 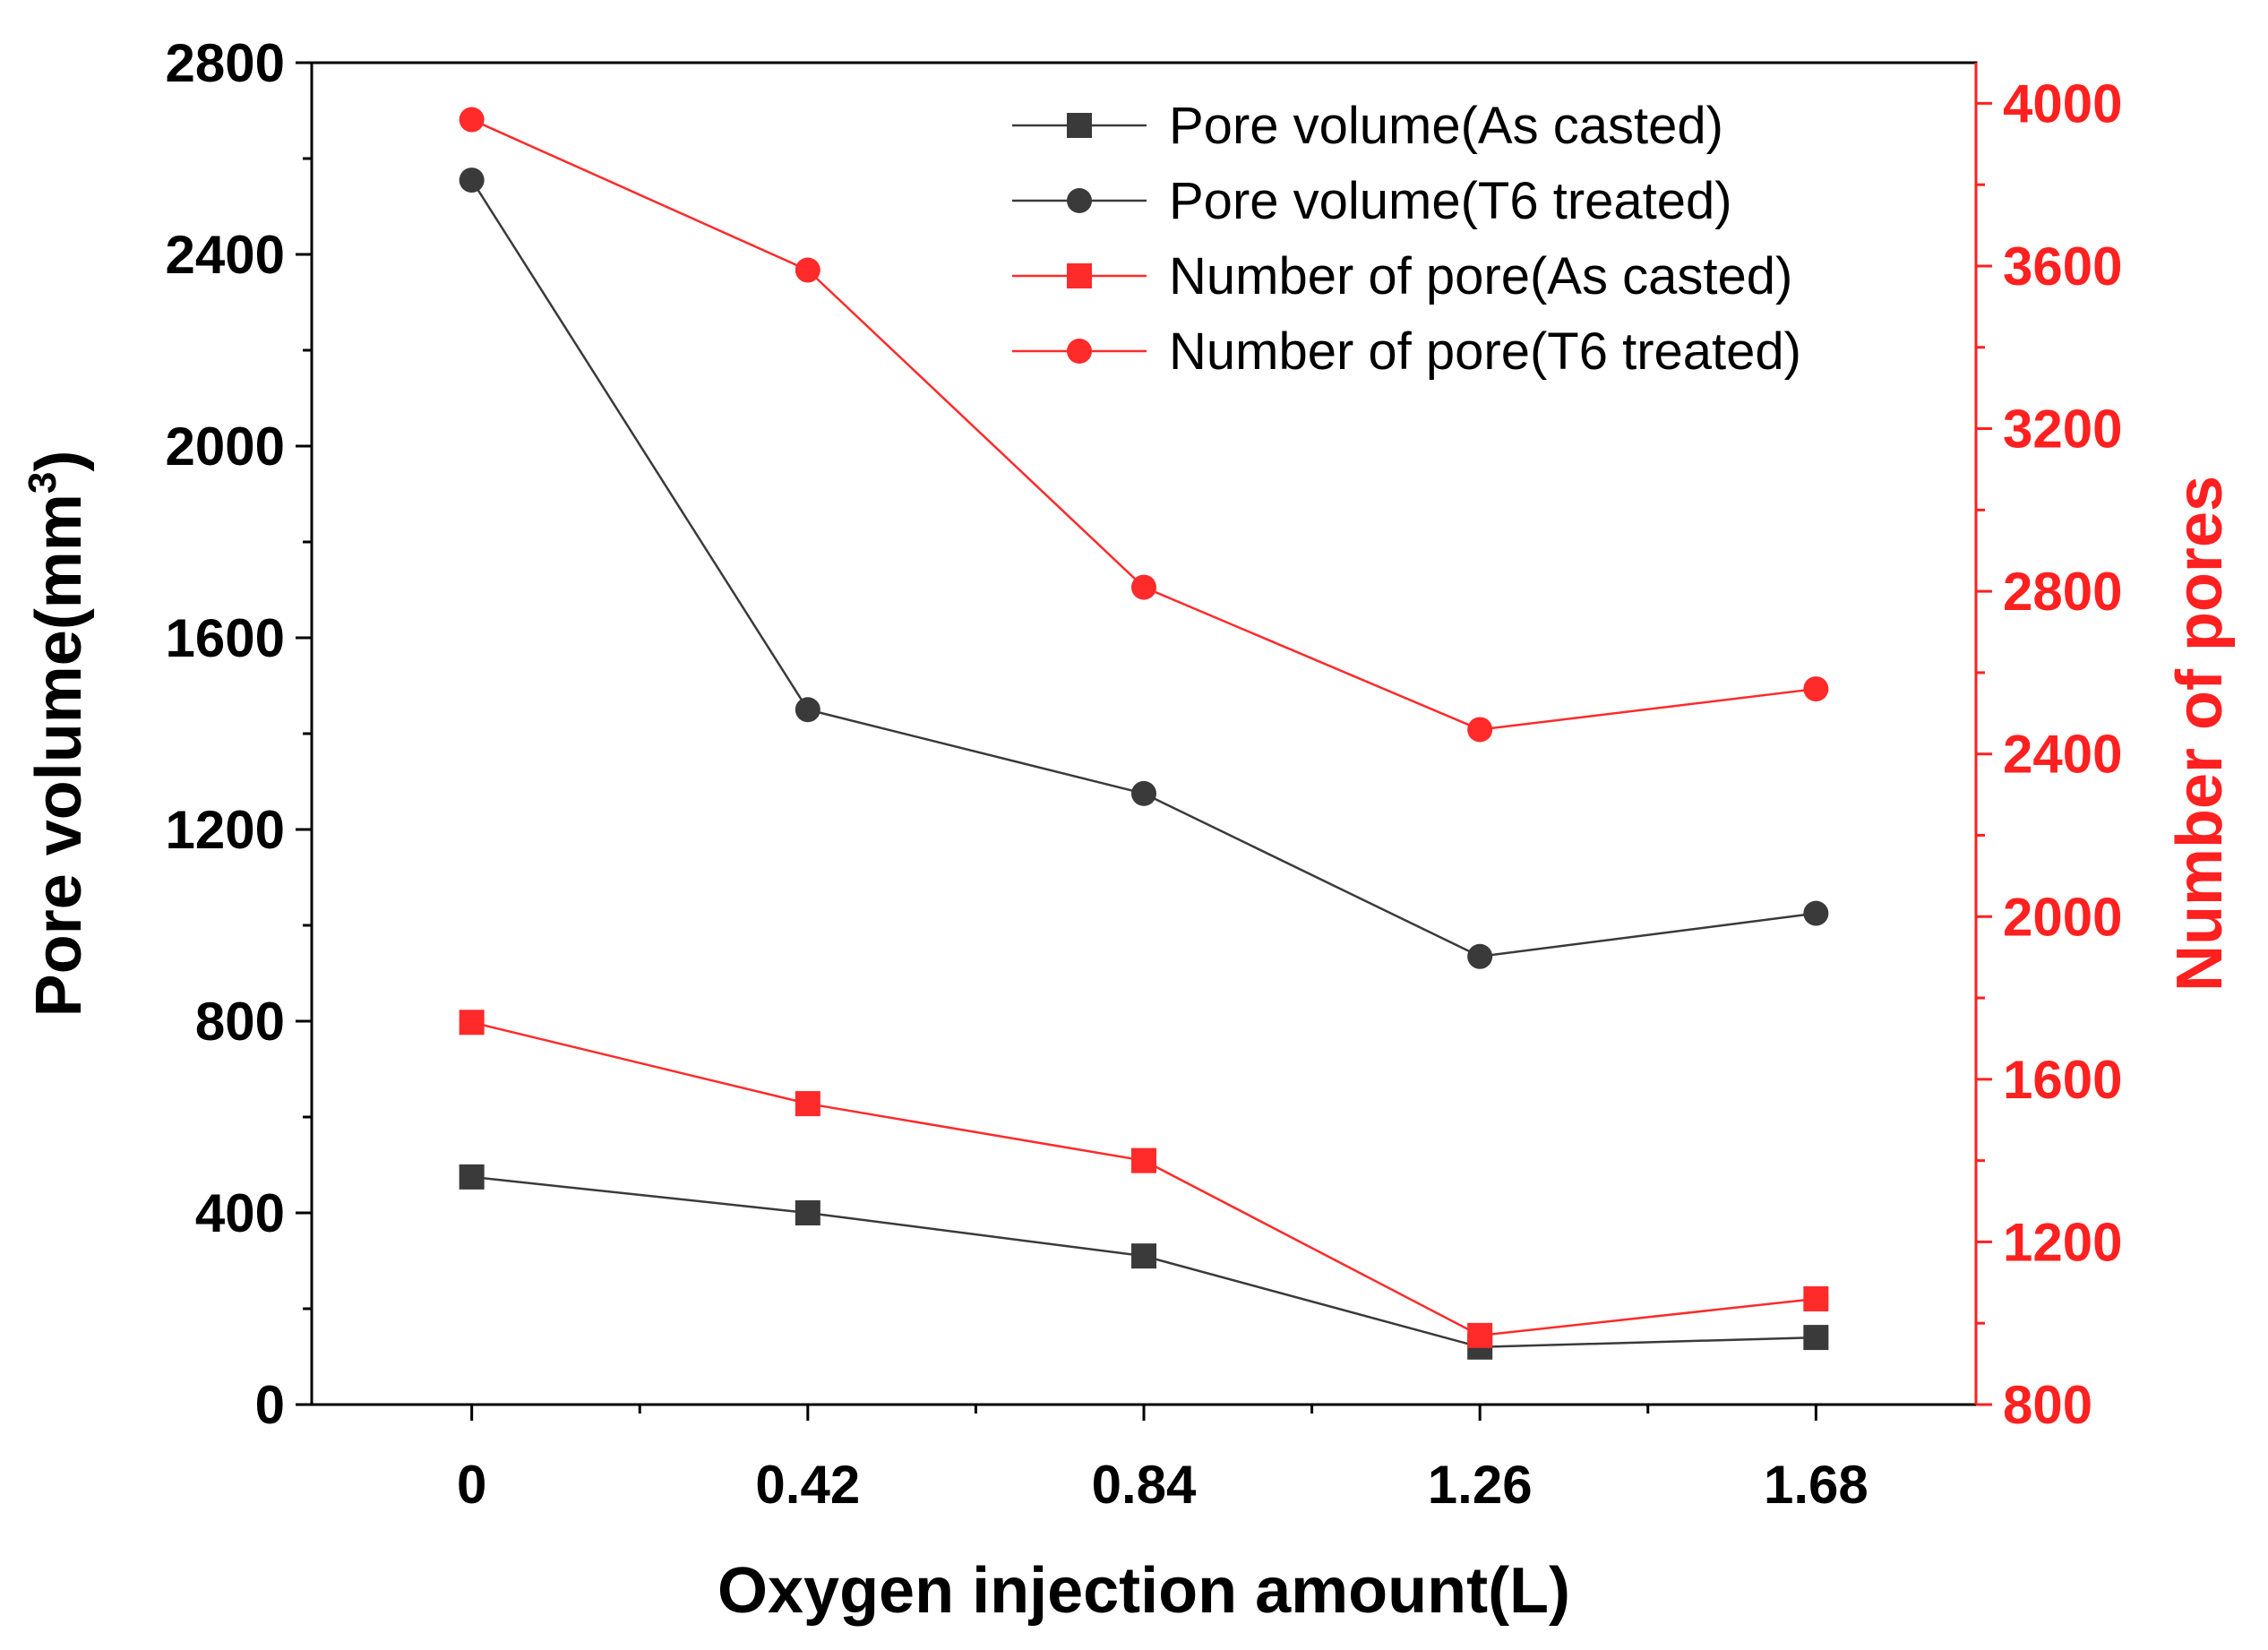 I want to click on y-right-tick-label: 1600, so click(x=2063, y=1080).